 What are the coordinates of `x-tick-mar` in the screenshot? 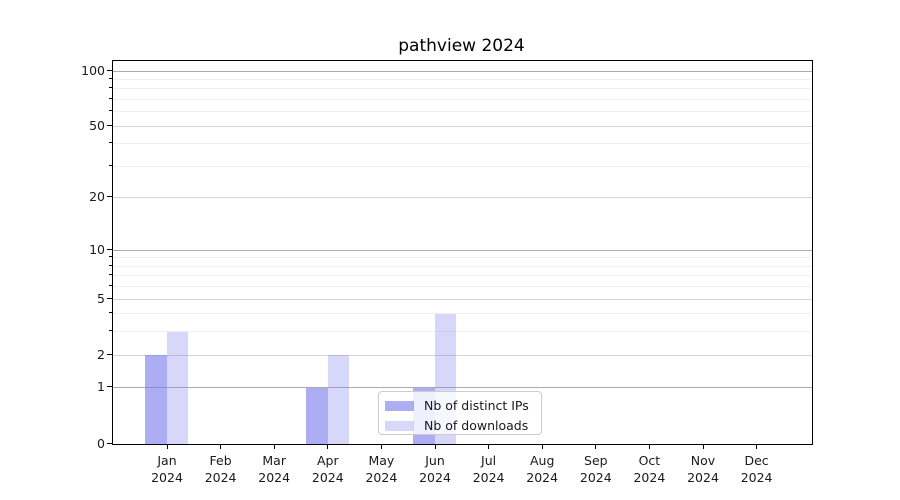 It's located at (274, 446).